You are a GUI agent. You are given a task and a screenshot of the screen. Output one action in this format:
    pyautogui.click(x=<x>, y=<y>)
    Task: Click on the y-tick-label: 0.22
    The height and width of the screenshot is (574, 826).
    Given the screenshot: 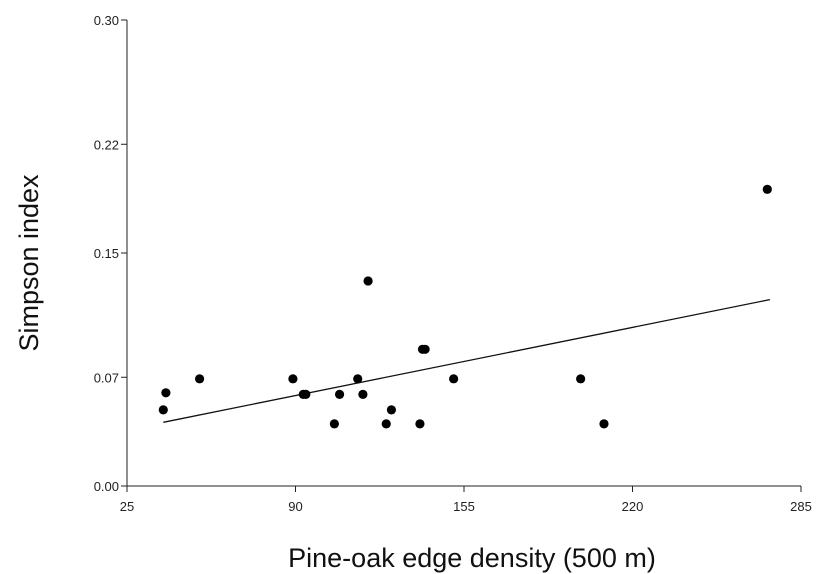 What is the action you would take?
    pyautogui.click(x=106, y=144)
    